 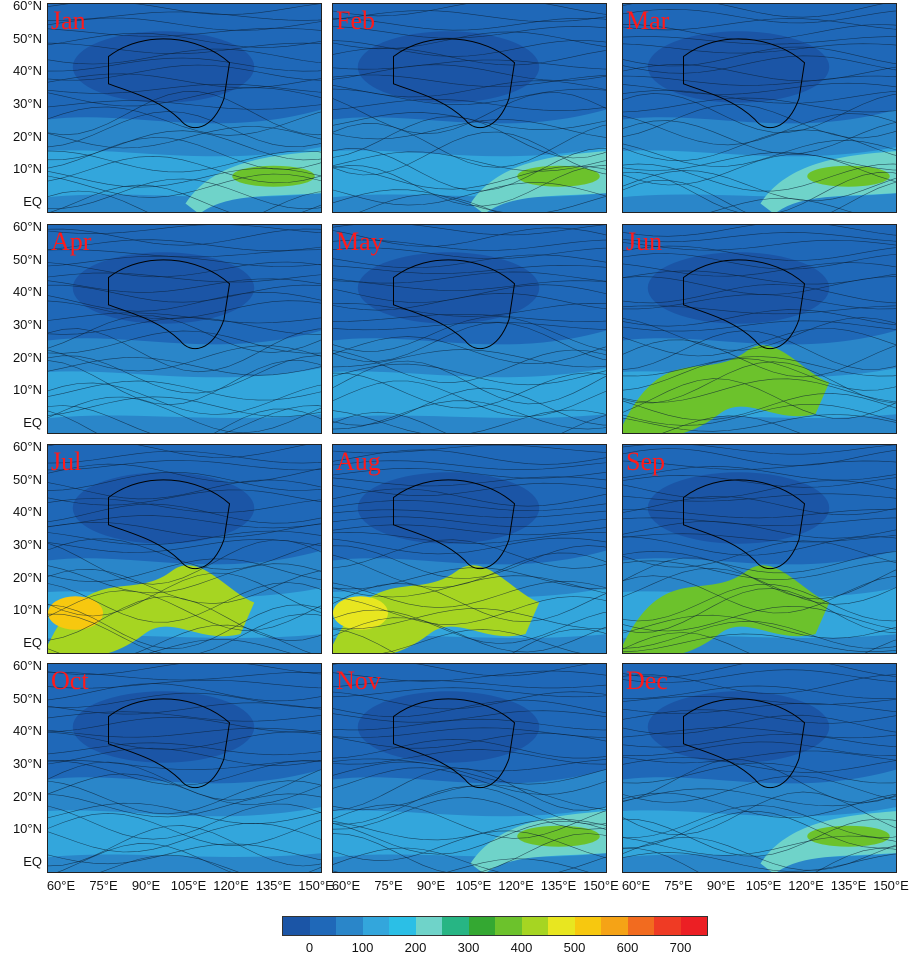 I want to click on colorbar-label: 200, so click(x=415, y=947).